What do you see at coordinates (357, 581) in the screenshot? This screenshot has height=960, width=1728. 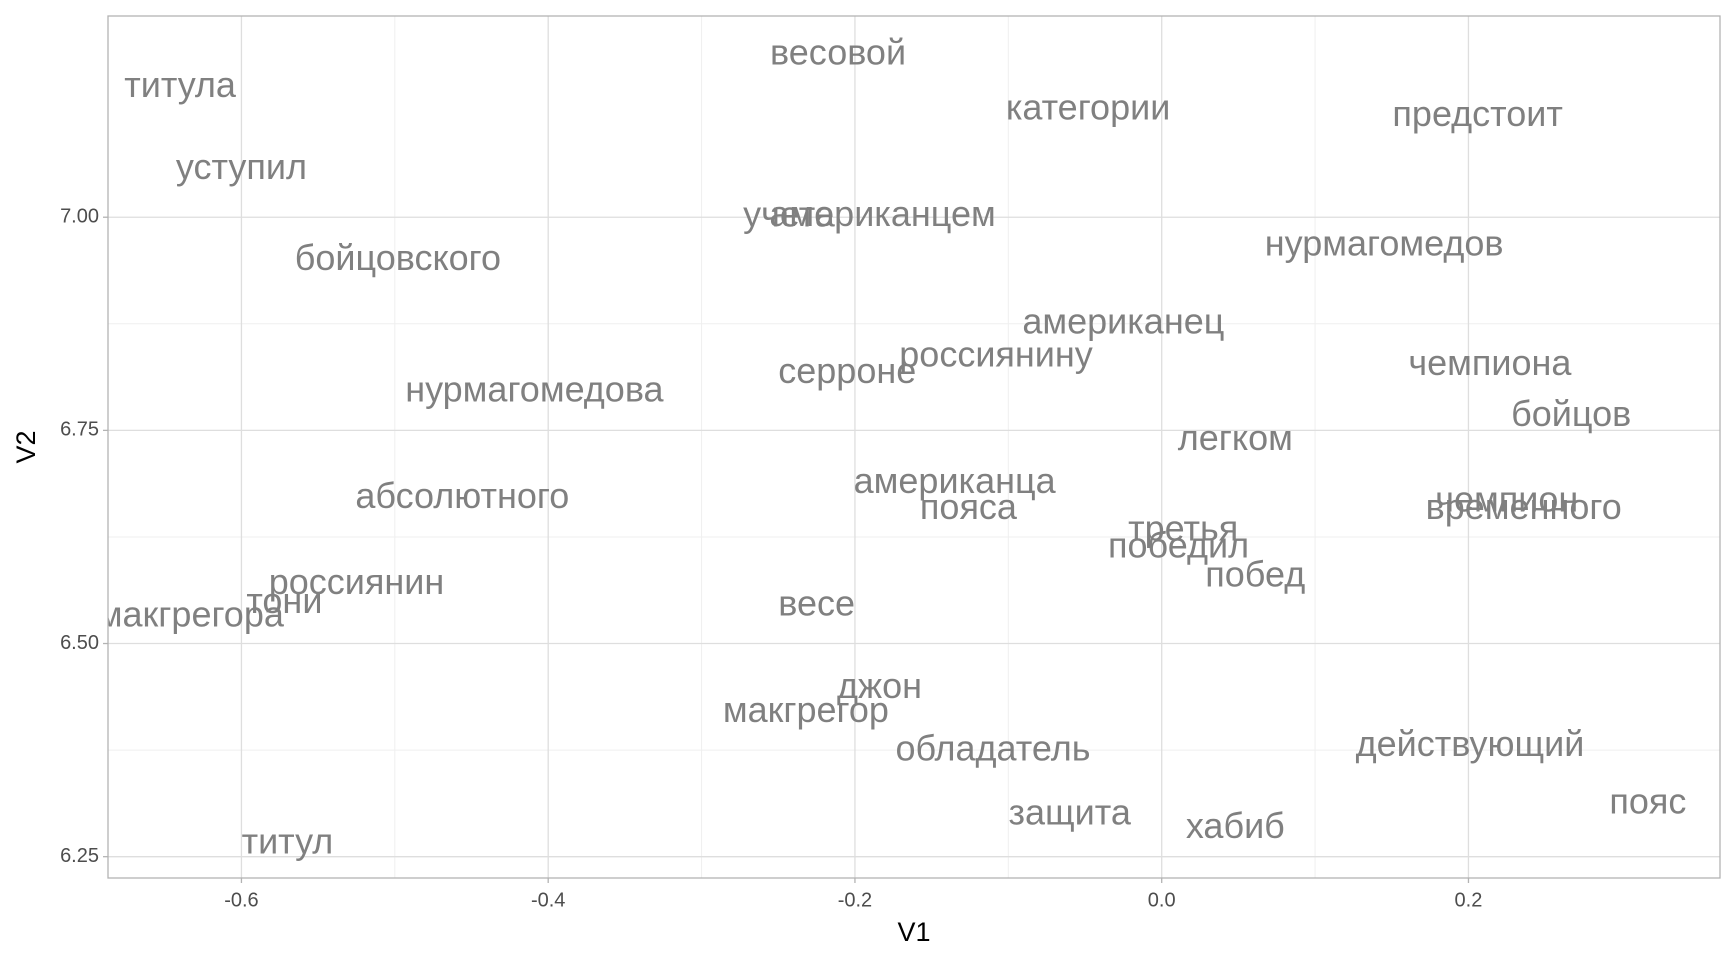 I see `word-label: россиянин` at bounding box center [357, 581].